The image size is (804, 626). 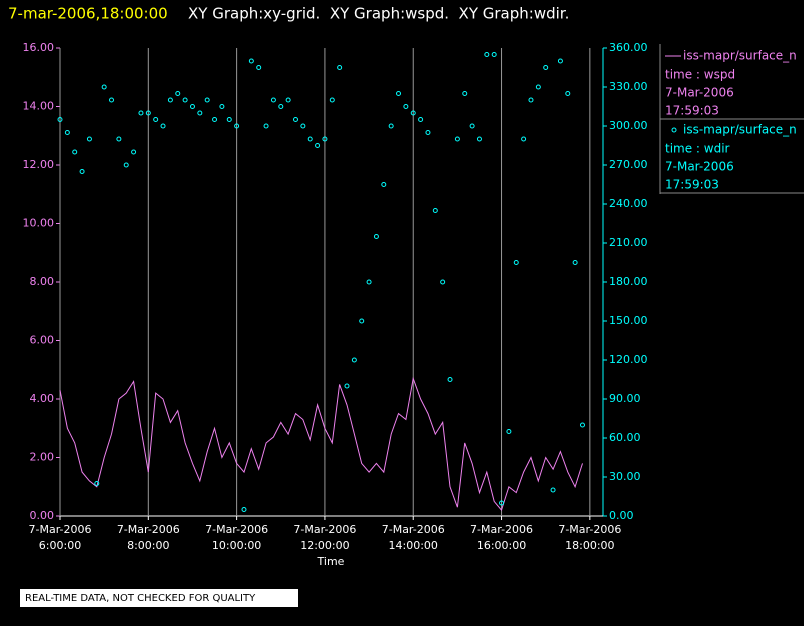 I want to click on y2-tick-label: 30.00, so click(x=625, y=476).